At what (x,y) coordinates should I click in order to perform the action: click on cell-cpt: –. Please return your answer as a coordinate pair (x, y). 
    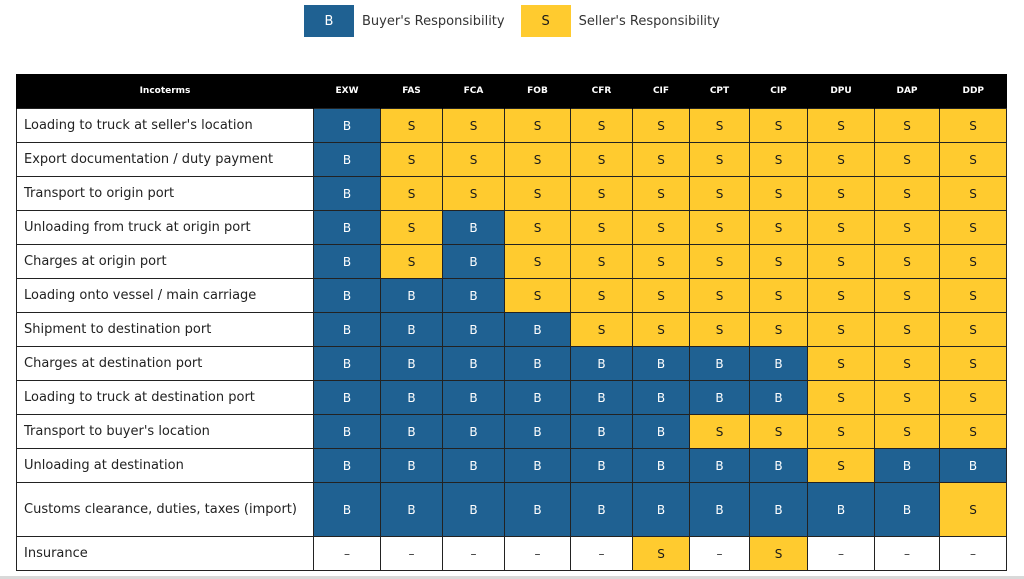
    Looking at the image, I should click on (719, 553).